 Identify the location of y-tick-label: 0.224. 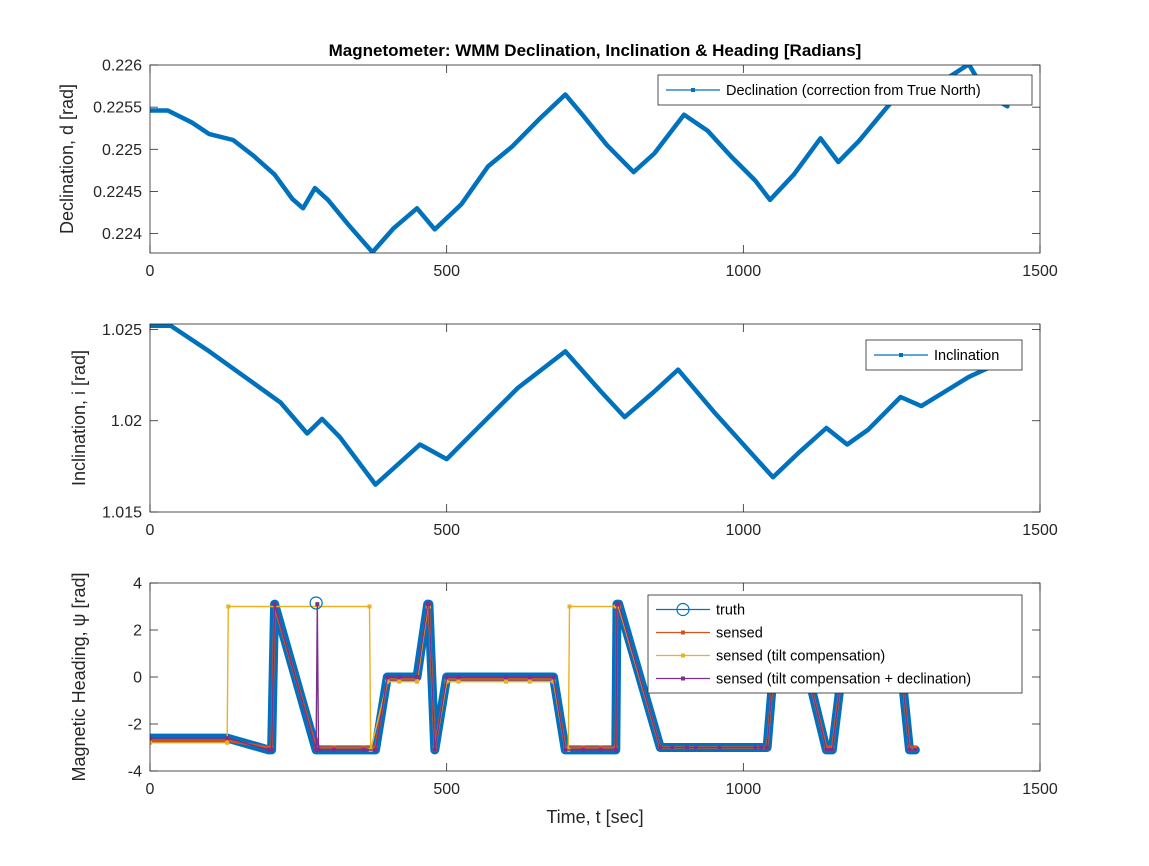
(122, 234).